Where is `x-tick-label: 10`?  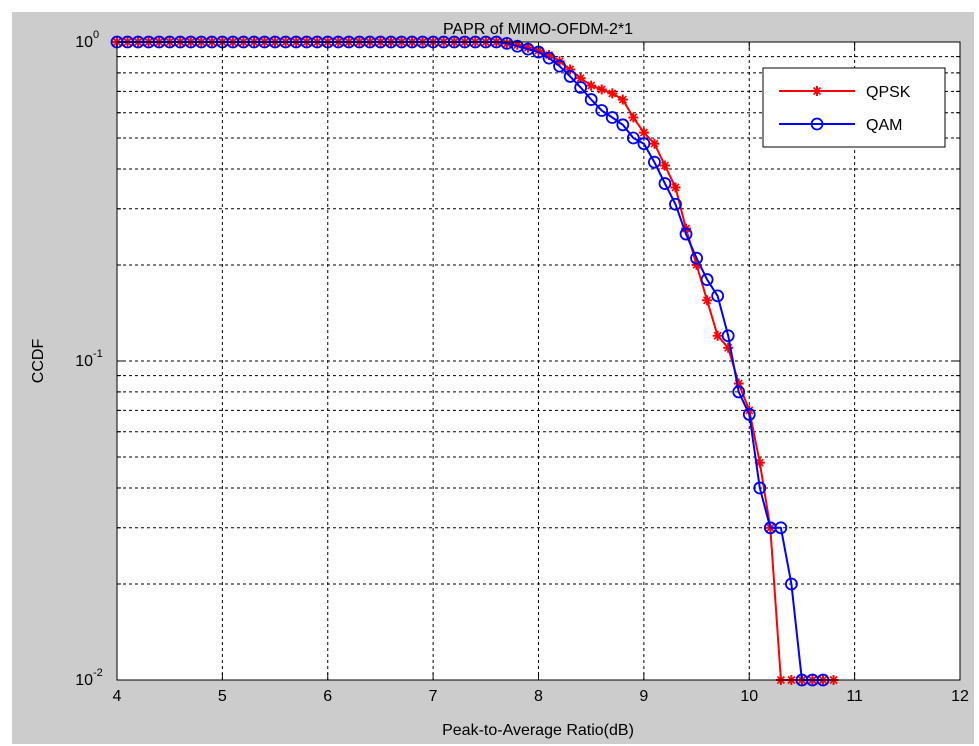 x-tick-label: 10 is located at coordinates (749, 696).